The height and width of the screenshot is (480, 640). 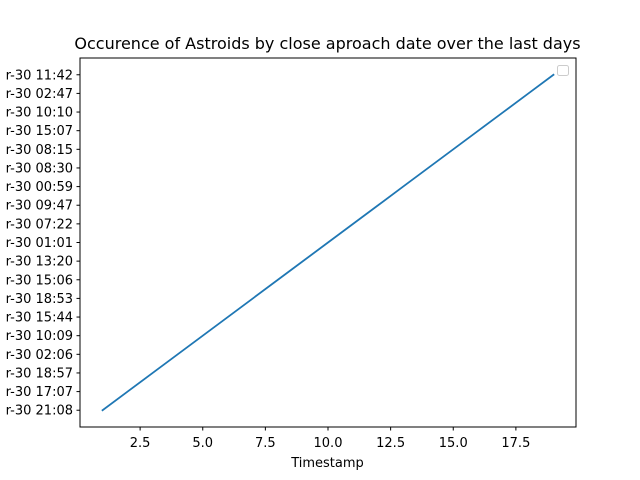 What do you see at coordinates (563, 70) in the screenshot?
I see `legend-box` at bounding box center [563, 70].